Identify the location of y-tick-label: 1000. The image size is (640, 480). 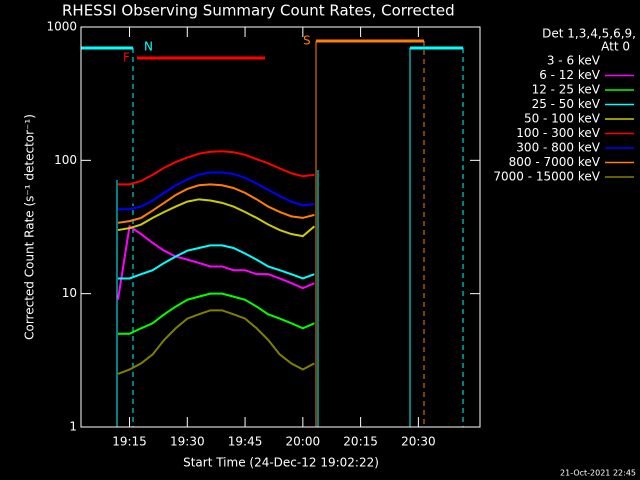
(61, 27).